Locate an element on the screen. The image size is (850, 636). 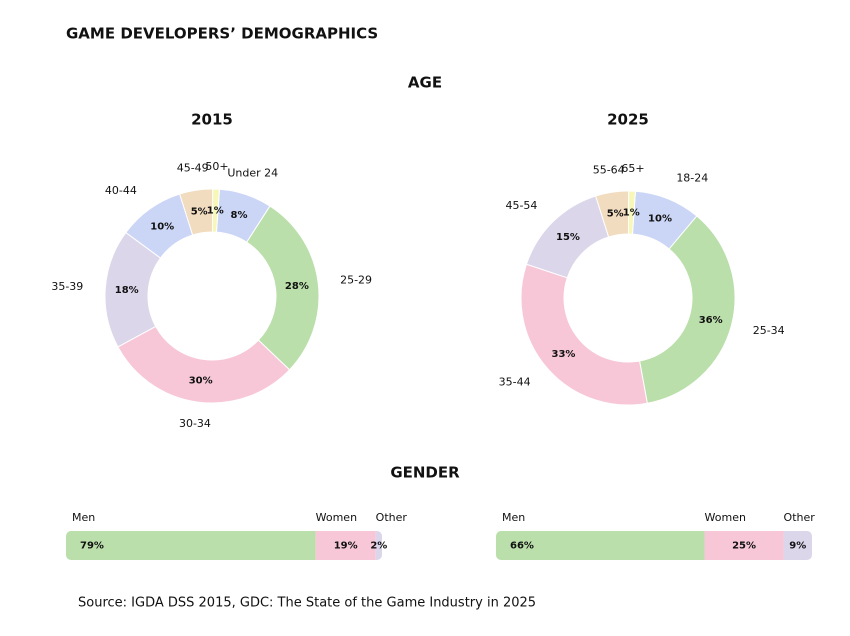
category-label: 35-44 is located at coordinates (515, 382).